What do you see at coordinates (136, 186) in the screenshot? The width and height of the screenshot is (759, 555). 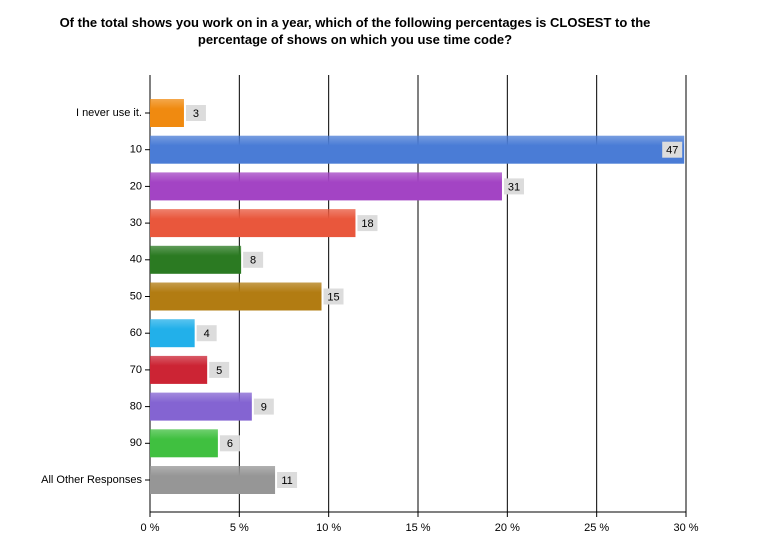 I see `y-tick-label: 20` at bounding box center [136, 186].